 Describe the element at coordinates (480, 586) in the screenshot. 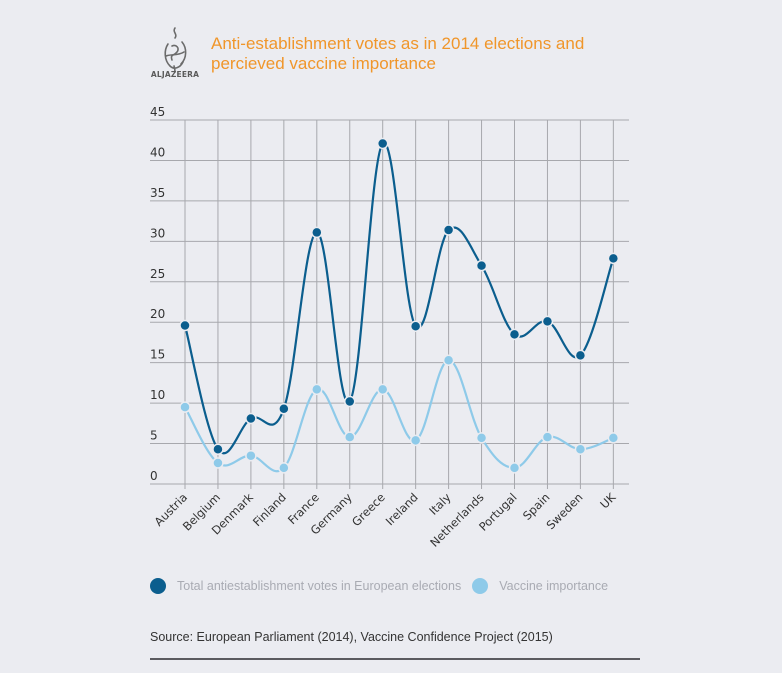

I see `legend-marker-vaccine` at that location.